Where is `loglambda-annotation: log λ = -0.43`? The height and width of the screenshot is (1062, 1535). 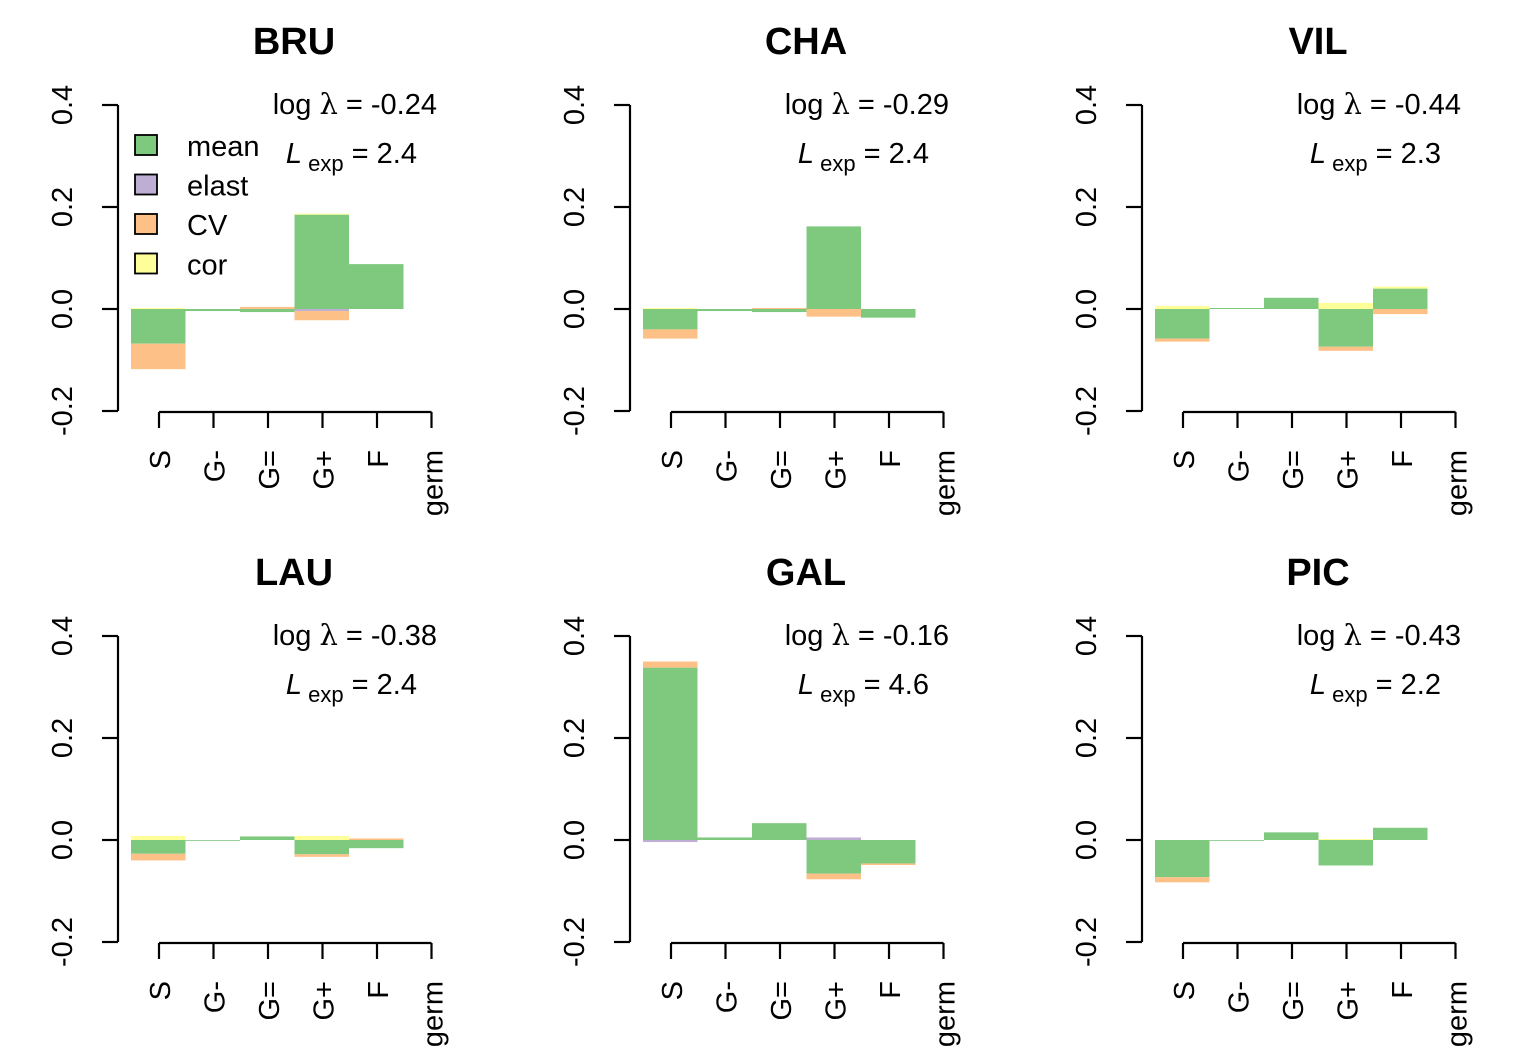
loglambda-annotation: log λ = -0.43 is located at coordinates (1379, 635).